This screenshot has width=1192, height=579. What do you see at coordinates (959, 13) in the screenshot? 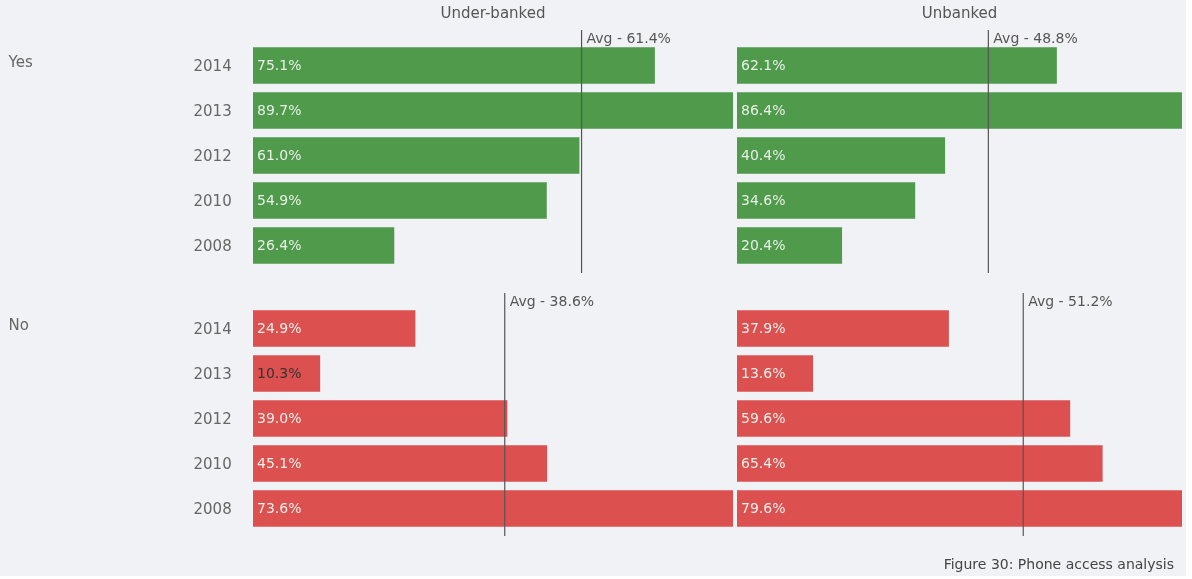
I see `chart-title: Unbanked` at bounding box center [959, 13].